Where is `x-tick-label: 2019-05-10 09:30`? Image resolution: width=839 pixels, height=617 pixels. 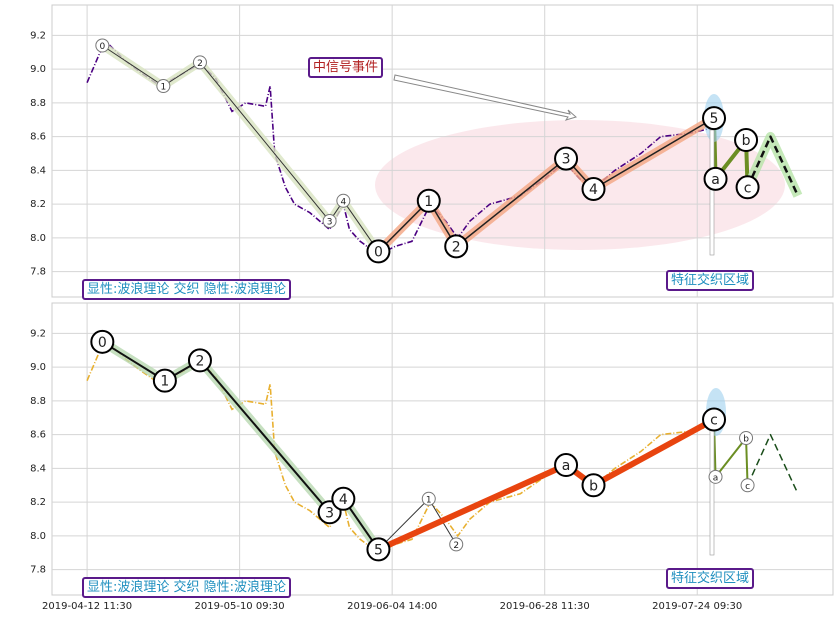
x-tick-label: 2019-05-10 09:30 is located at coordinates (240, 606).